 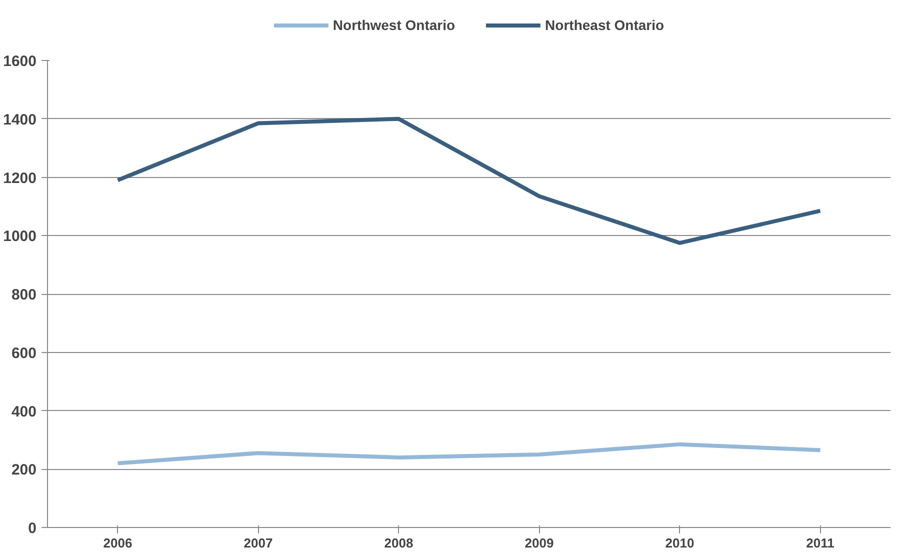 What do you see at coordinates (32, 528) in the screenshot?
I see `y-tick-label: 0` at bounding box center [32, 528].